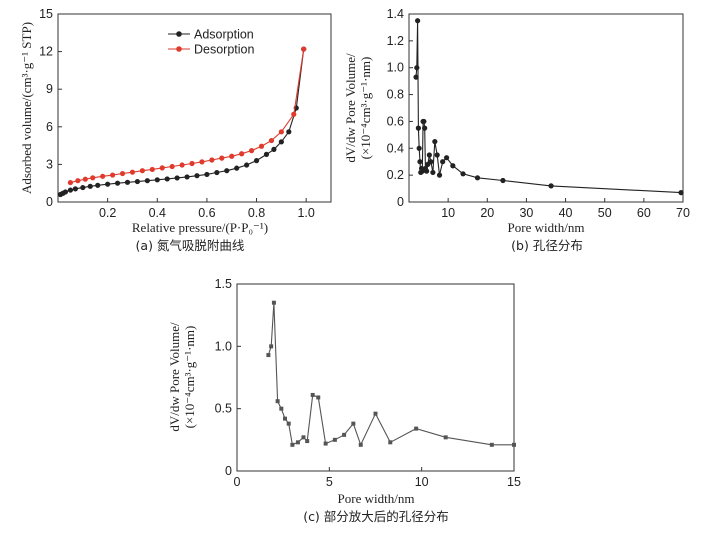 Image resolution: width=708 pixels, height=536 pixels. Describe the element at coordinates (395, 148) in the screenshot. I see `y-tick-label: 0.4` at that location.